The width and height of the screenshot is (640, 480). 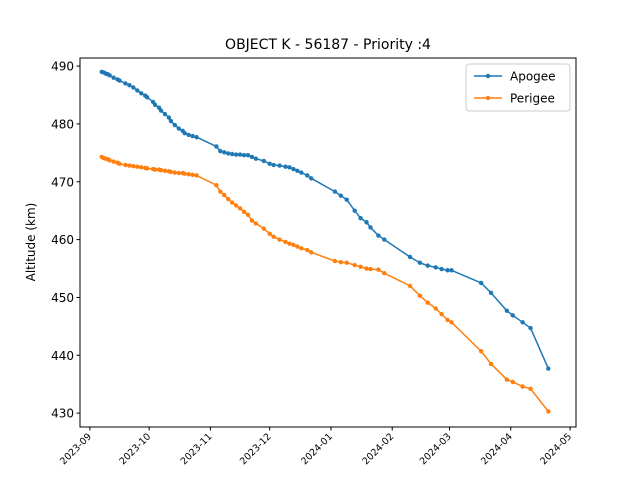 I want to click on x-tick-label: 2023-09, so click(x=76, y=449).